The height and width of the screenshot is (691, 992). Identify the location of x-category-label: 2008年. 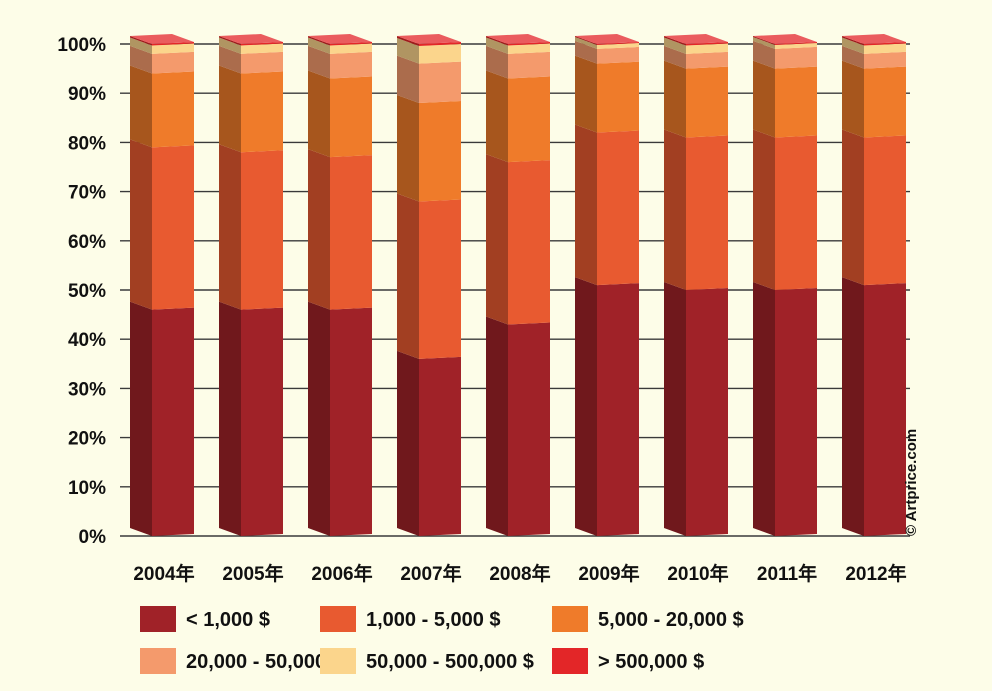
(519, 573).